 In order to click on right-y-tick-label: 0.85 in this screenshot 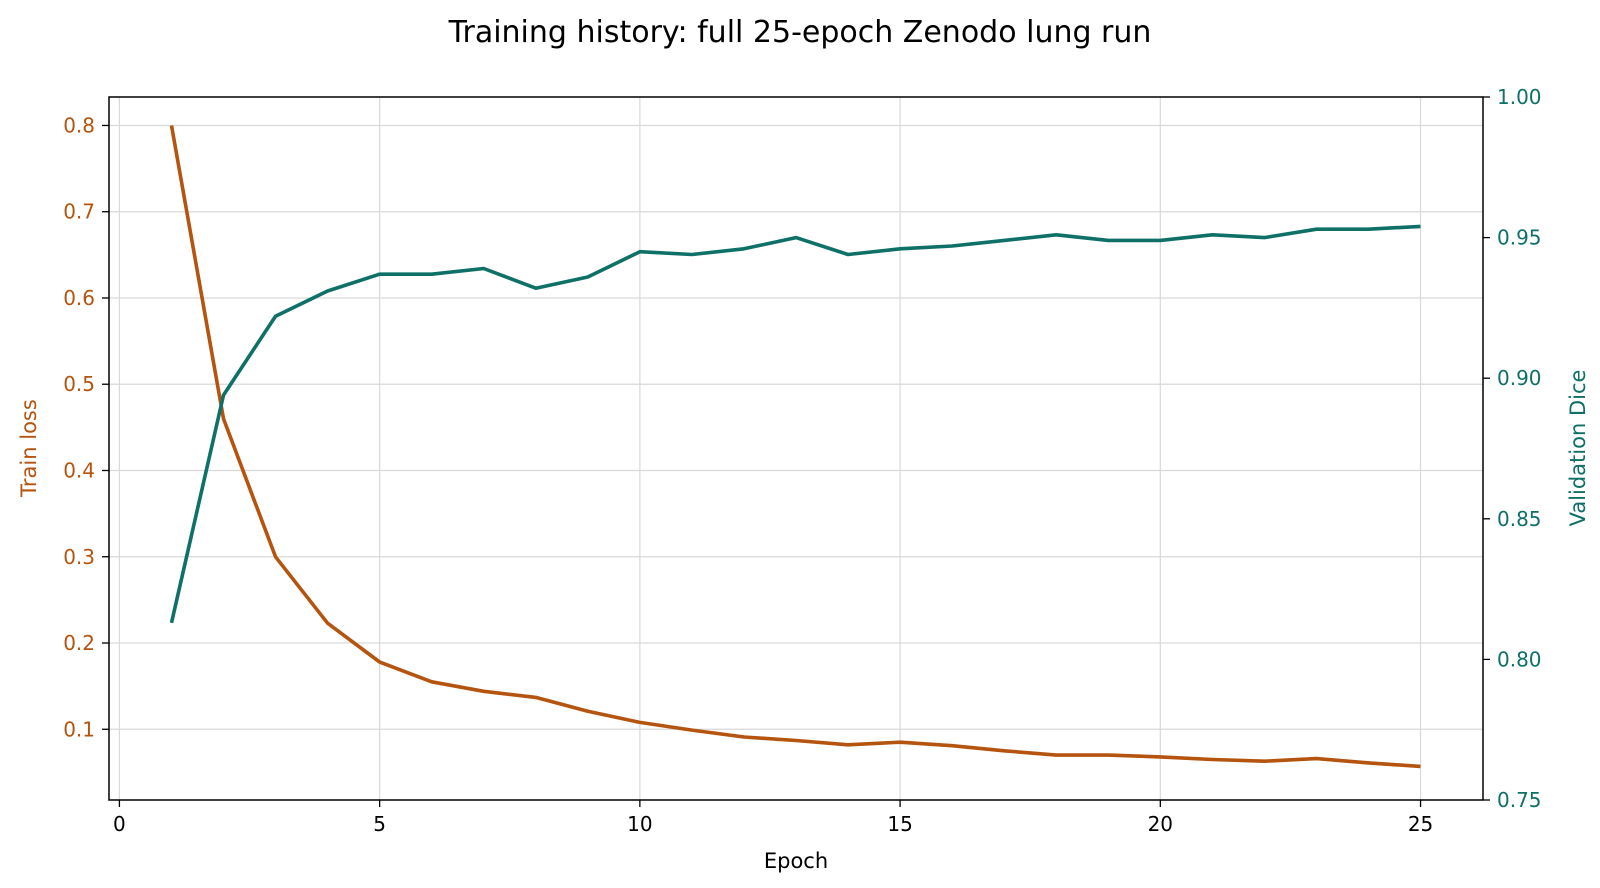, I will do `click(1519, 519)`.